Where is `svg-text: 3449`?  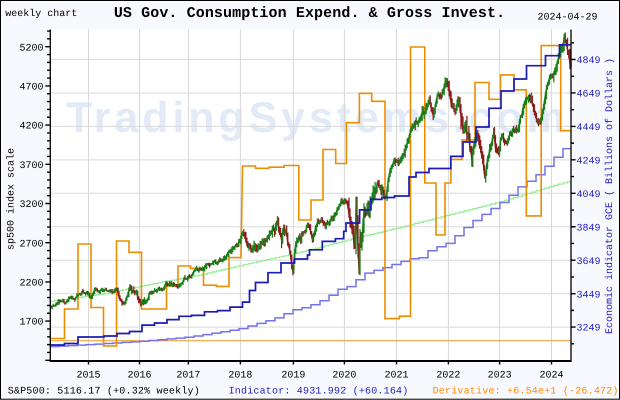
svg-text: 3449 is located at coordinates (589, 295).